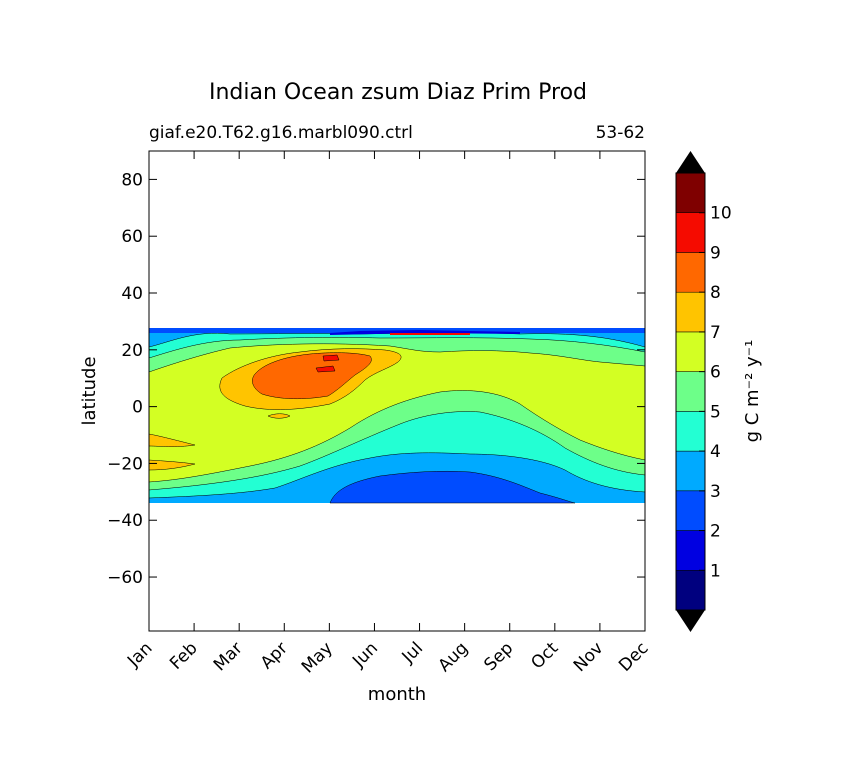  Describe the element at coordinates (620, 133) in the screenshot. I see `chart-subtitle-right: 53-62` at that location.